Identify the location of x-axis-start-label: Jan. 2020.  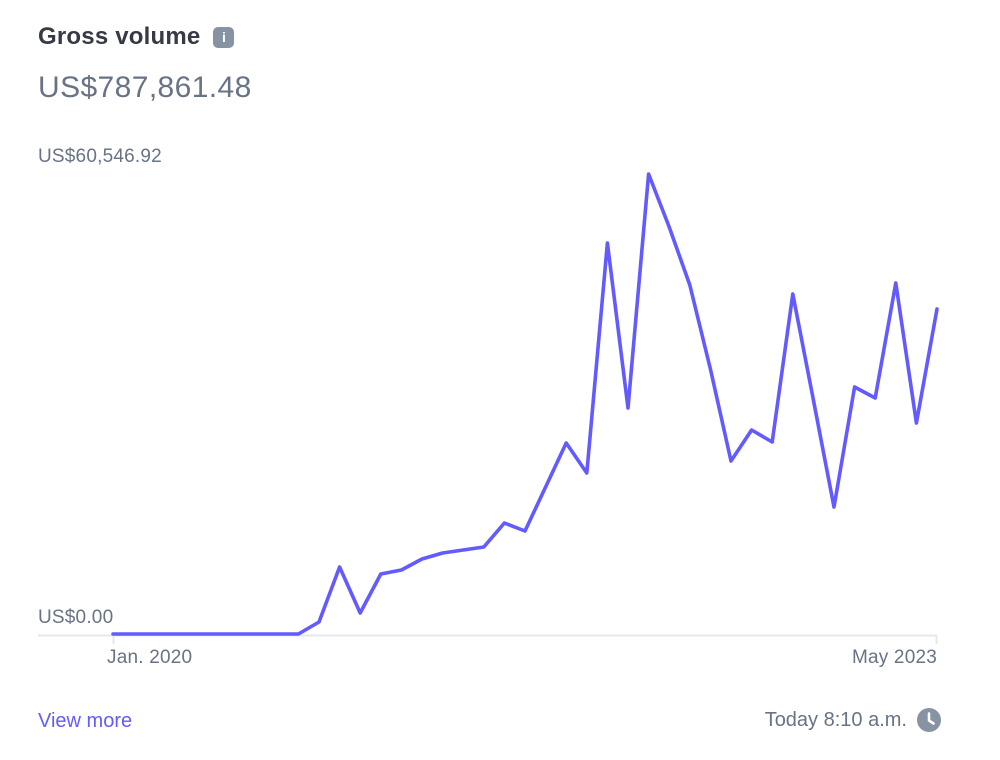
(150, 657).